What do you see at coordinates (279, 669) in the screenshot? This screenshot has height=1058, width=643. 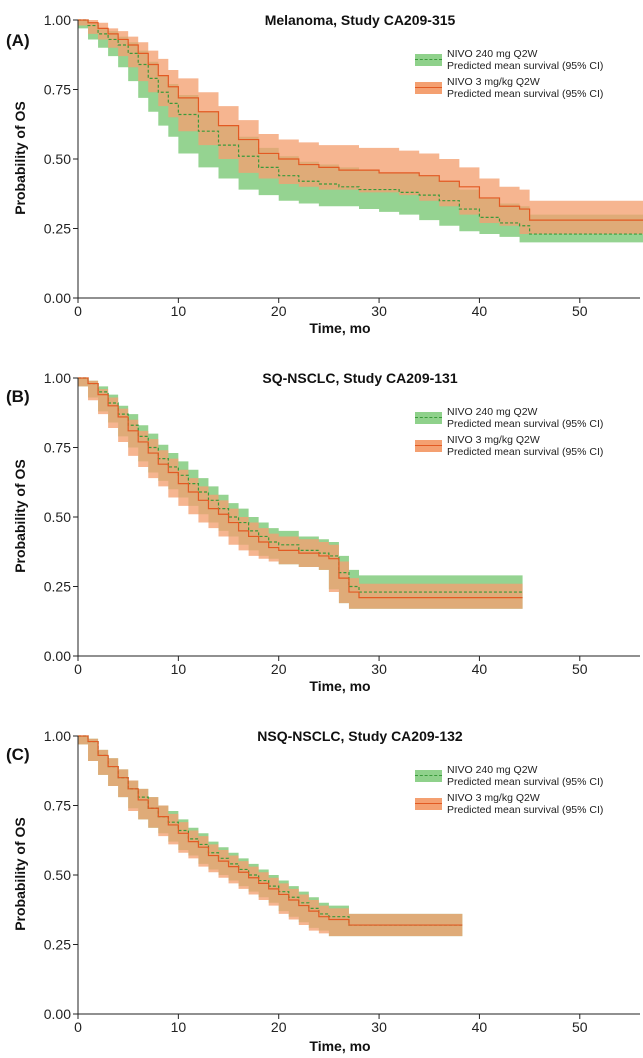 I see `panel-b-x-tick-label: 20` at bounding box center [279, 669].